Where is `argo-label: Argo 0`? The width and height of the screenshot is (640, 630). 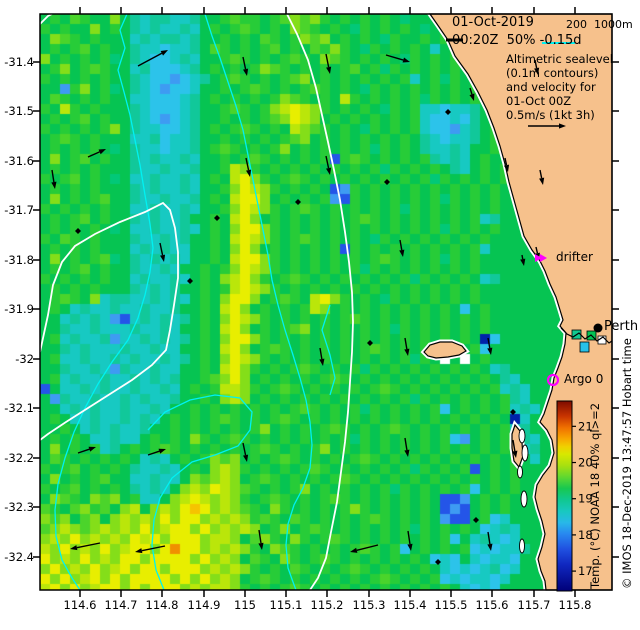
argo-label: Argo 0 is located at coordinates (584, 379).